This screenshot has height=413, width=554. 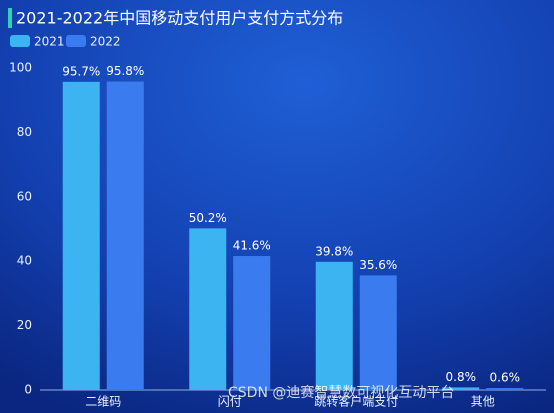 What do you see at coordinates (81, 71) in the screenshot?
I see `value-label: 95.7%` at bounding box center [81, 71].